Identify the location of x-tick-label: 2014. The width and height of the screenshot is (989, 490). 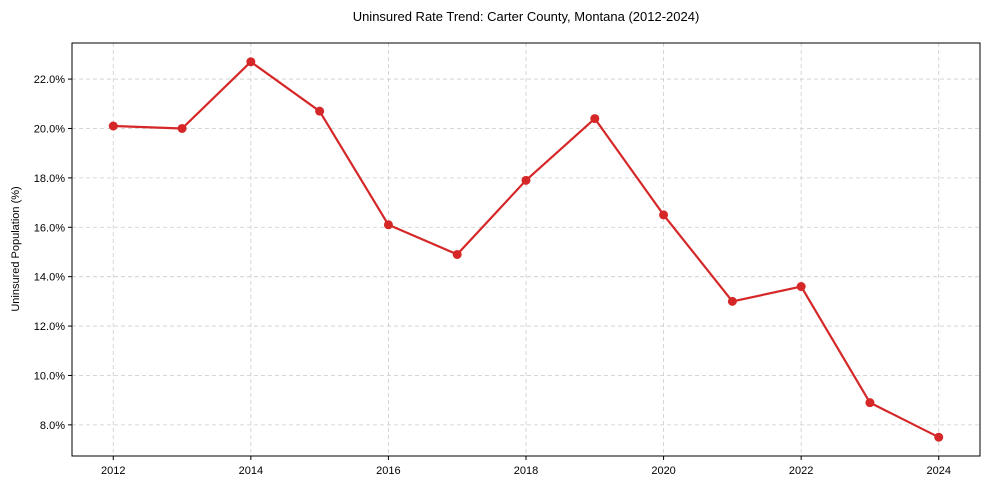
(251, 471).